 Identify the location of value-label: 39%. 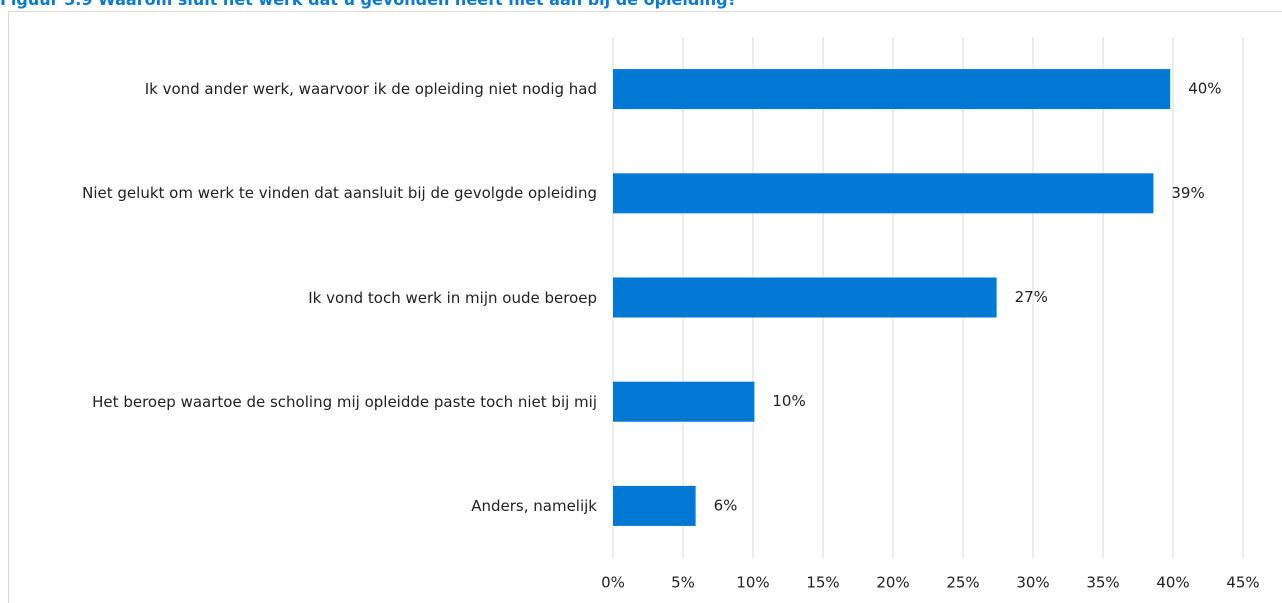
(1187, 193).